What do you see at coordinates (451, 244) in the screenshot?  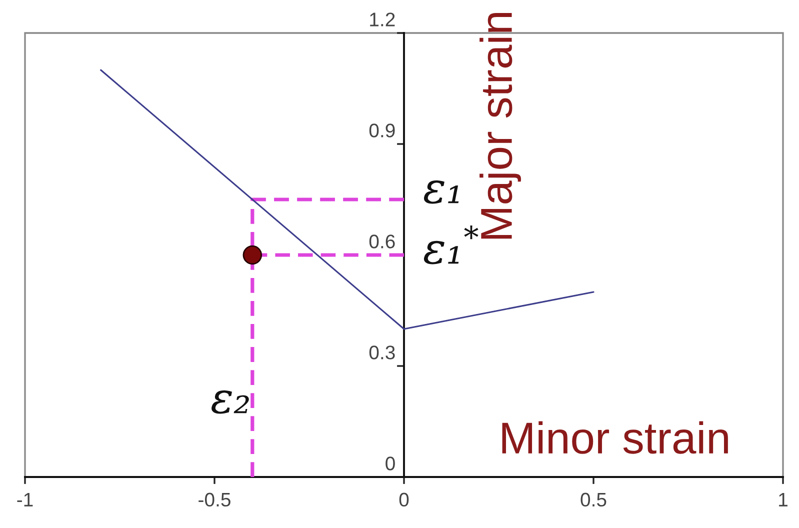 I see `annotation: ε₁$^{*}$` at bounding box center [451, 244].